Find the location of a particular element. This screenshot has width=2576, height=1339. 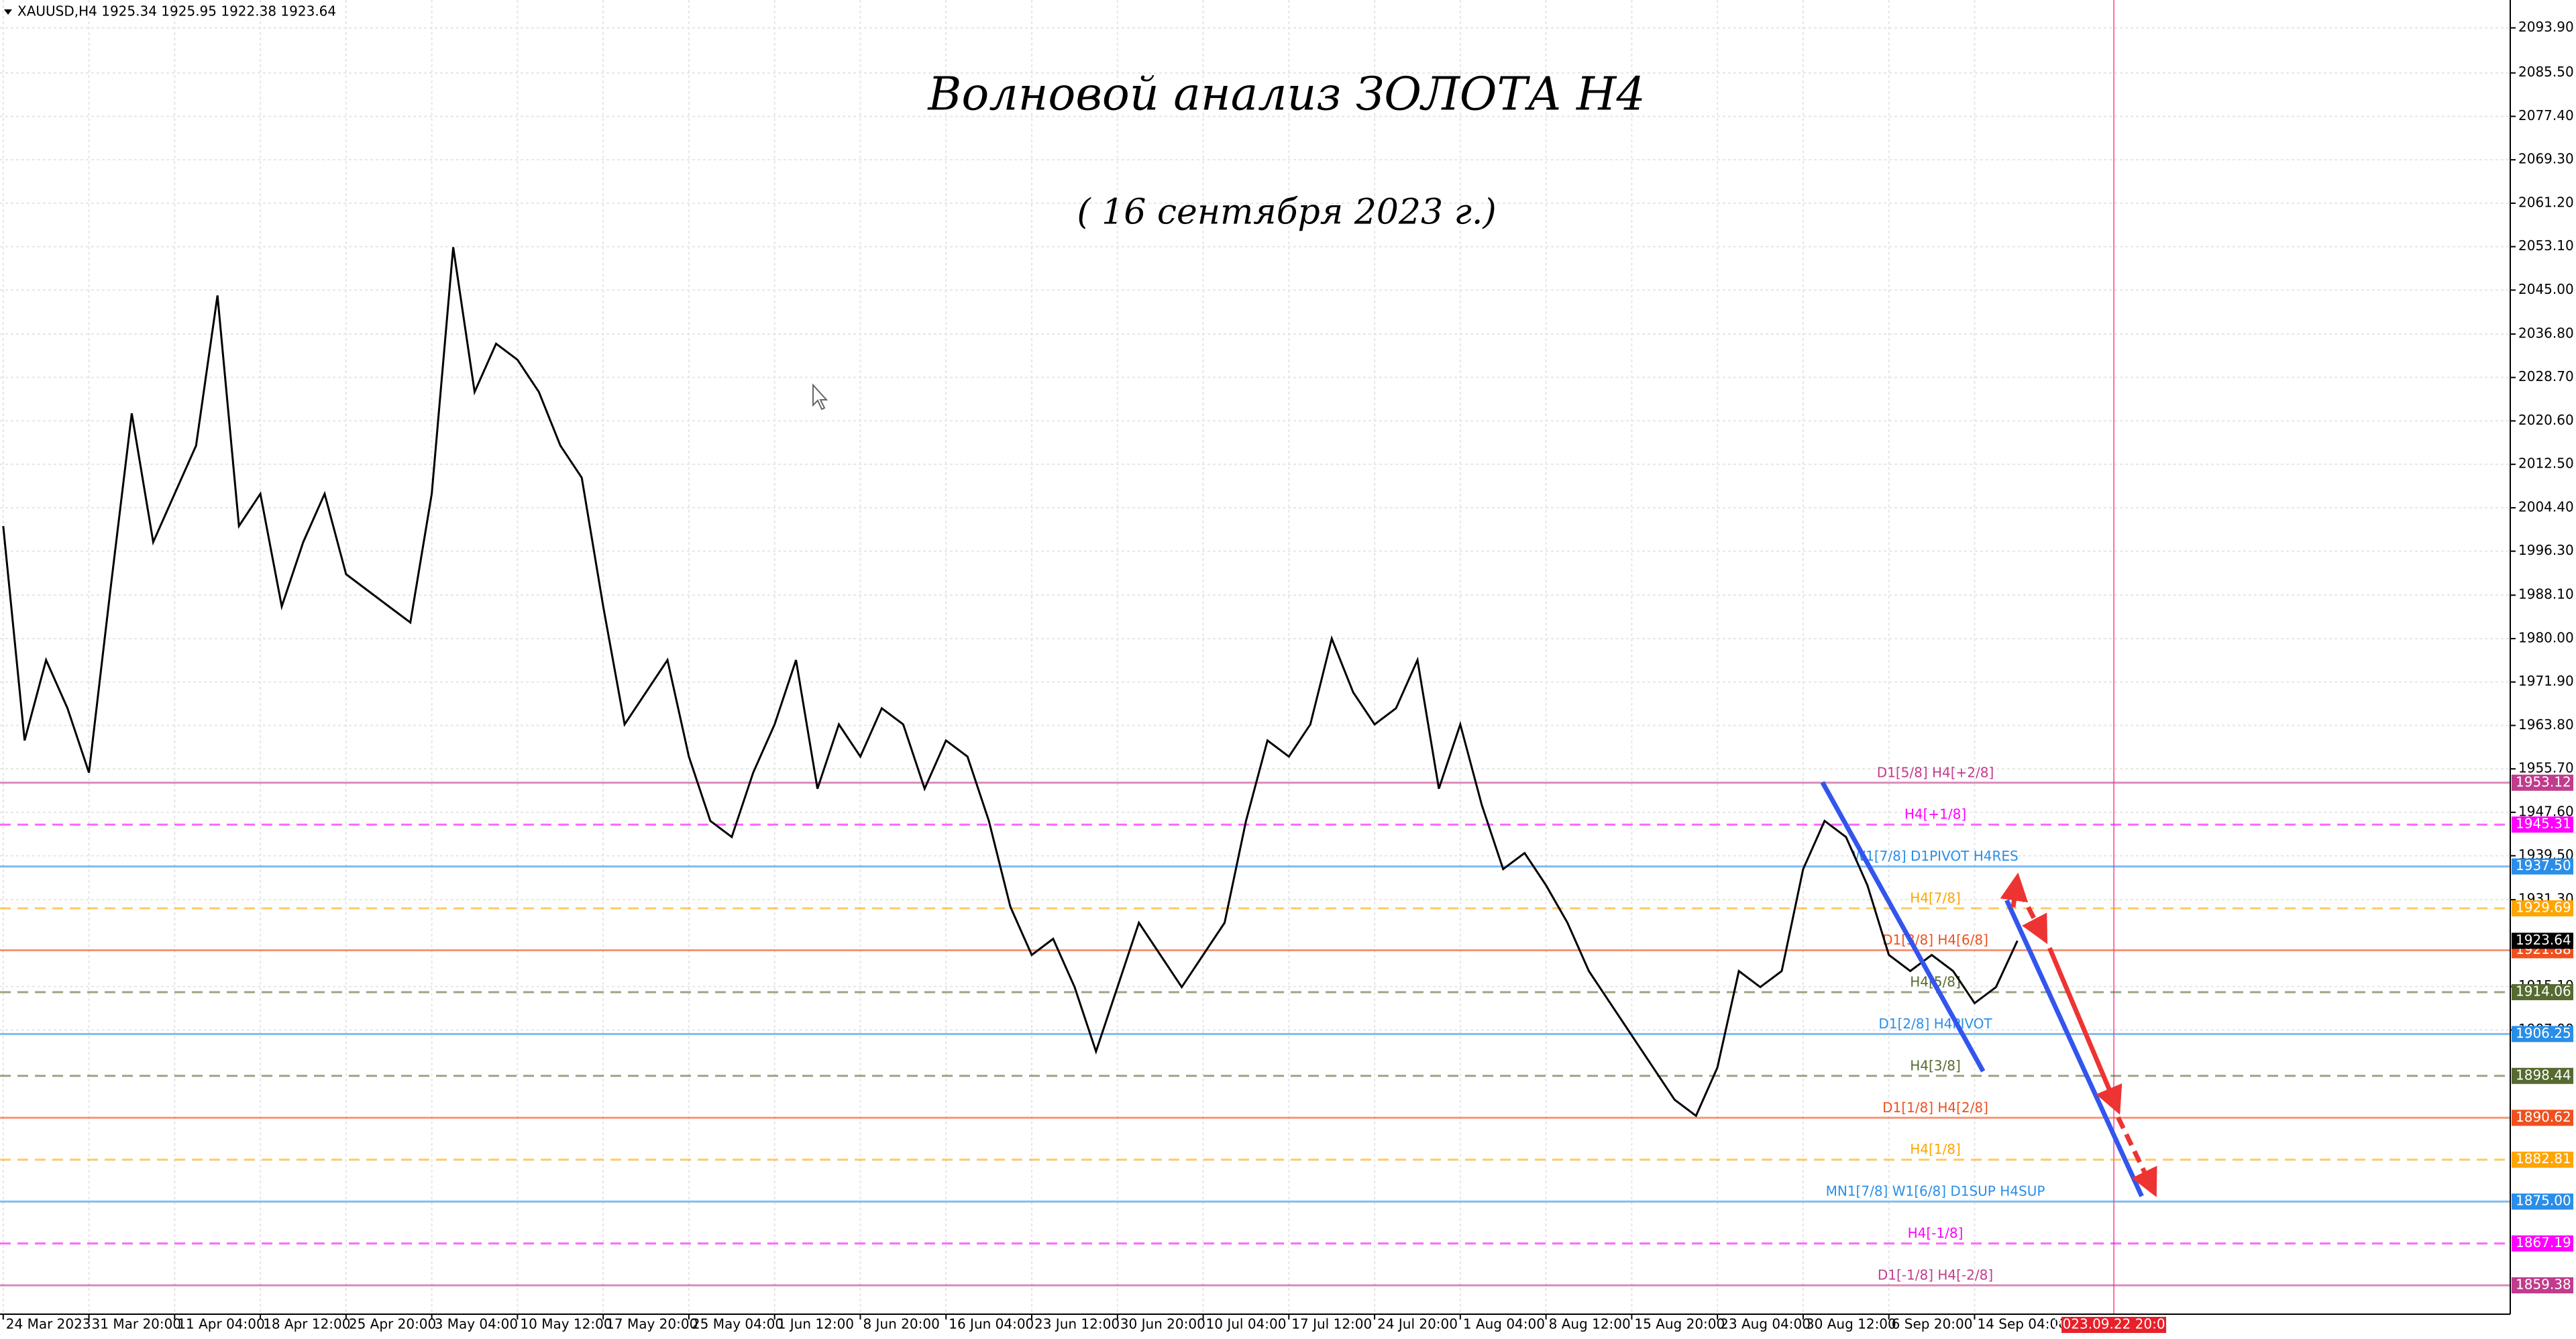

y-tick-label: 1980.00 is located at coordinates (2546, 637).